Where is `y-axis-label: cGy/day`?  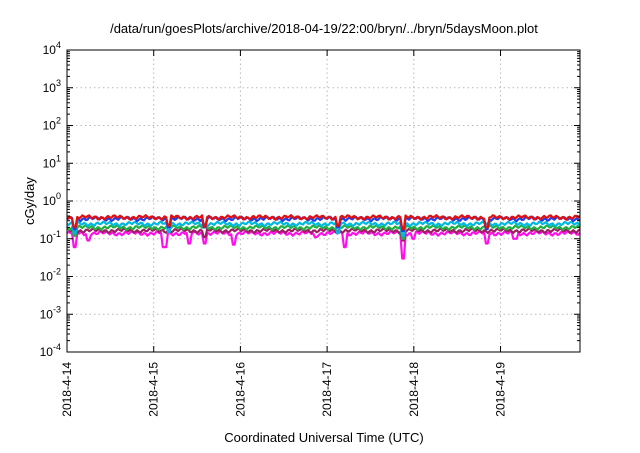 y-axis-label: cGy/day is located at coordinates (29, 201).